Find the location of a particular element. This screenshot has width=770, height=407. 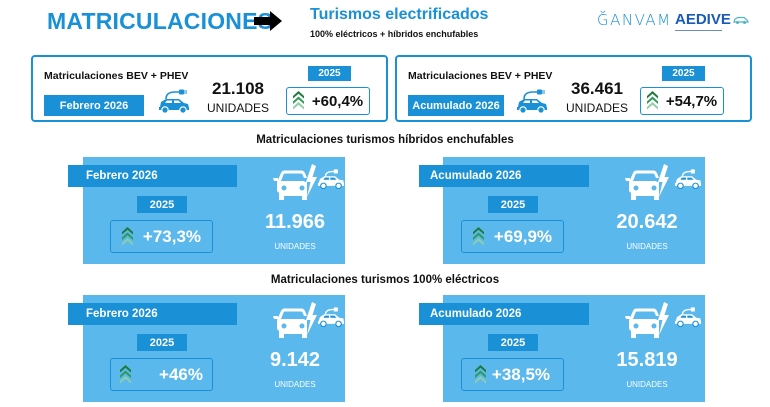

change-value: +60,4% is located at coordinates (337, 101).